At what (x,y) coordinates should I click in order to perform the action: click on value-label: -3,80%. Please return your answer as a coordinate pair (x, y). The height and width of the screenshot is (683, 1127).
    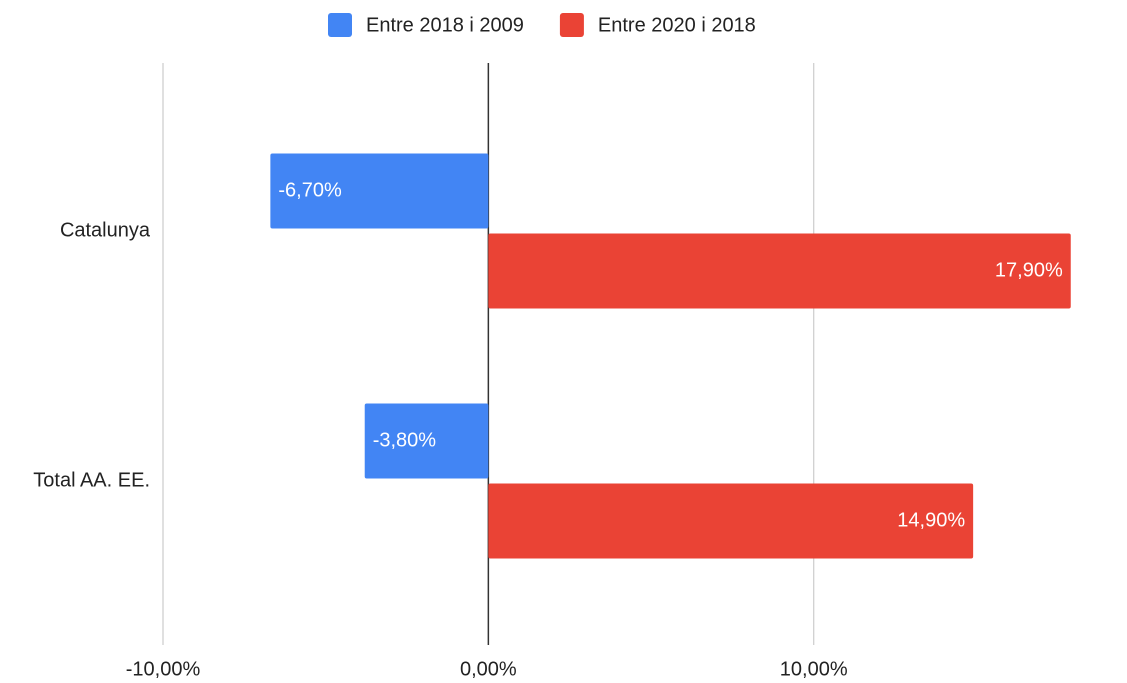
    Looking at the image, I should click on (405, 440).